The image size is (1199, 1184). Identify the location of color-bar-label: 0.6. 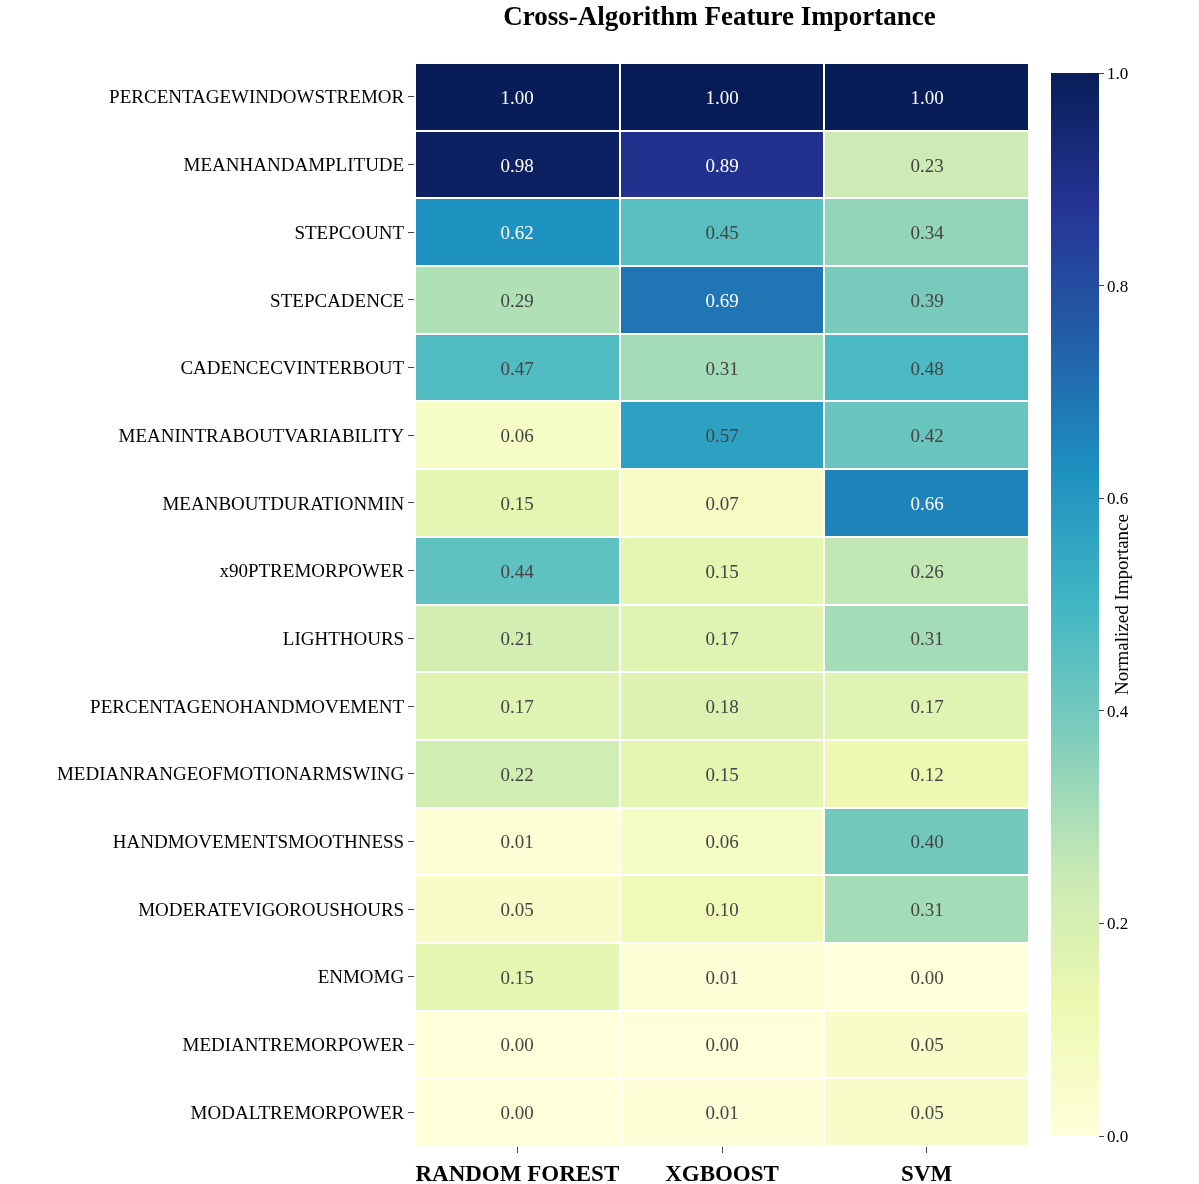
(1117, 499).